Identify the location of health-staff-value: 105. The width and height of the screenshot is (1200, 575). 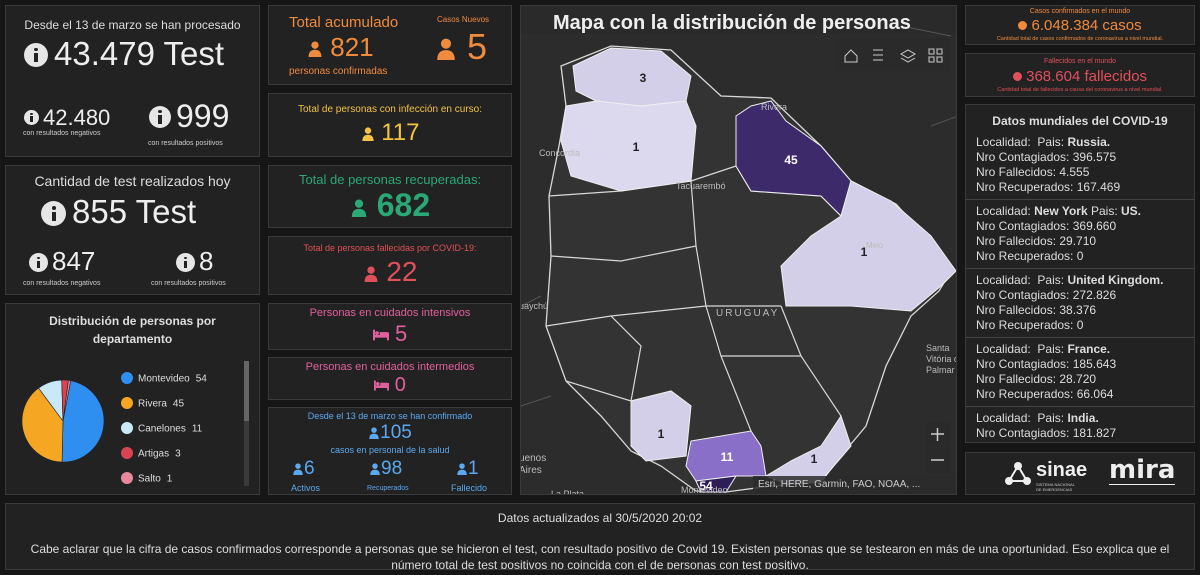
(390, 433).